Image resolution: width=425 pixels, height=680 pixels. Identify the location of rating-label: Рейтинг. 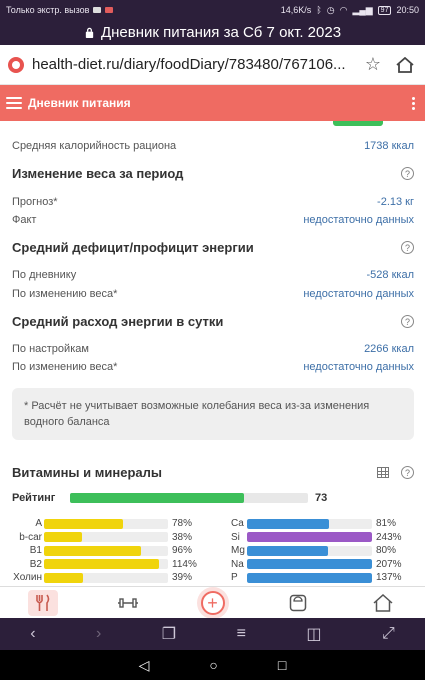
(34, 498).